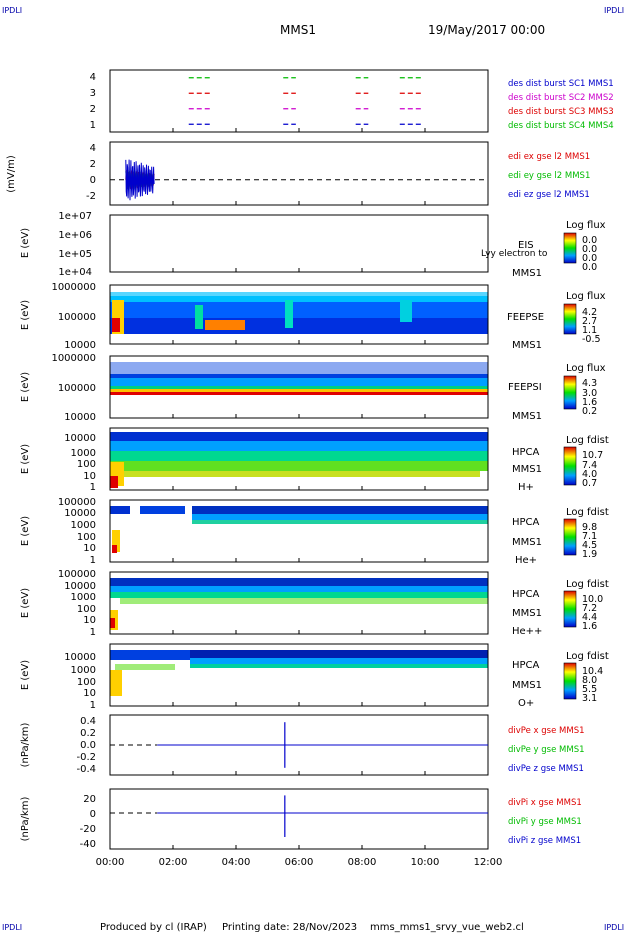 This screenshot has height=934, width=630. Describe the element at coordinates (526, 560) in the screenshot. I see `hpca-he-species-label: He+` at that location.